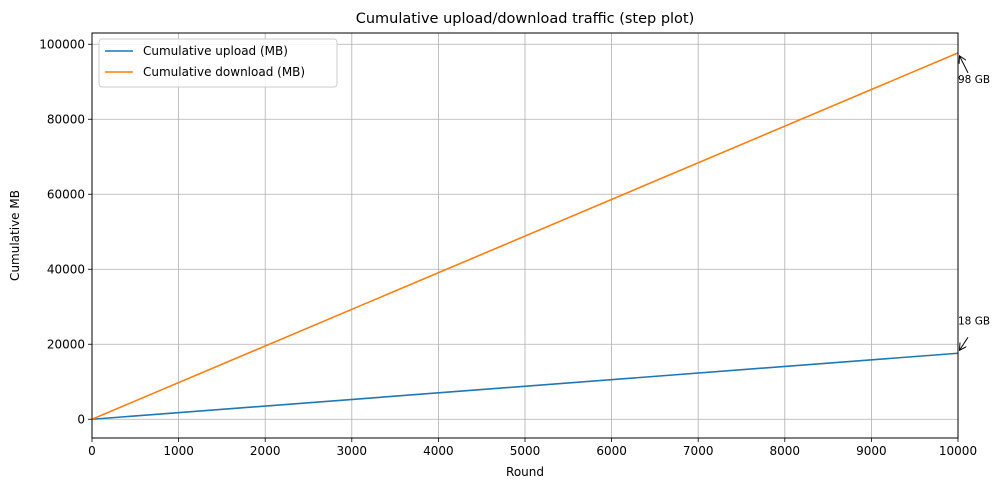 This screenshot has height=490, width=1005. What do you see at coordinates (958, 451) in the screenshot?
I see `x-tick-label: 10000` at bounding box center [958, 451].